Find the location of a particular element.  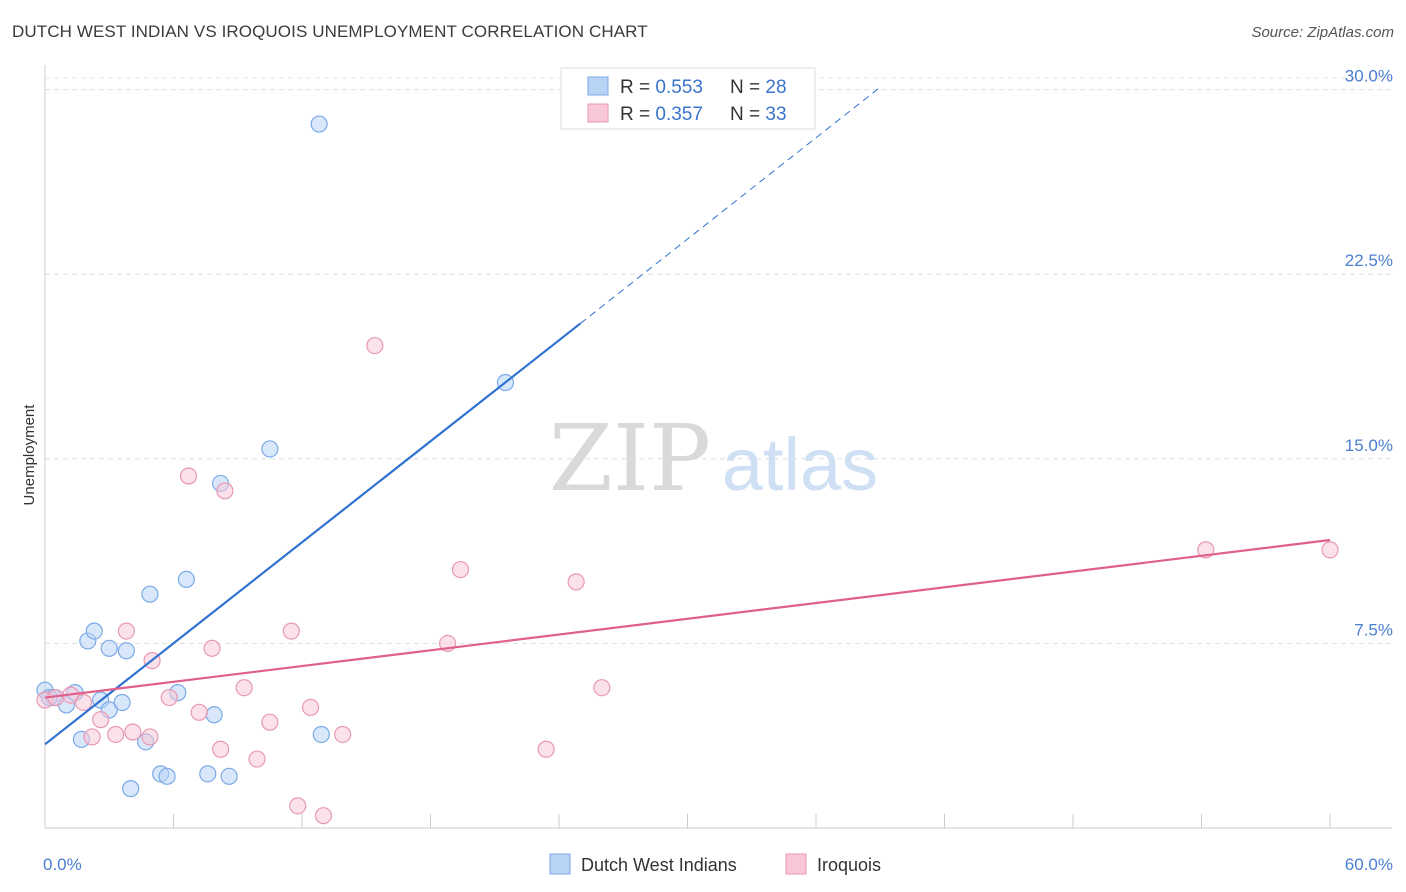

source-label: Source: ZipAtlas.com is located at coordinates (1322, 32).